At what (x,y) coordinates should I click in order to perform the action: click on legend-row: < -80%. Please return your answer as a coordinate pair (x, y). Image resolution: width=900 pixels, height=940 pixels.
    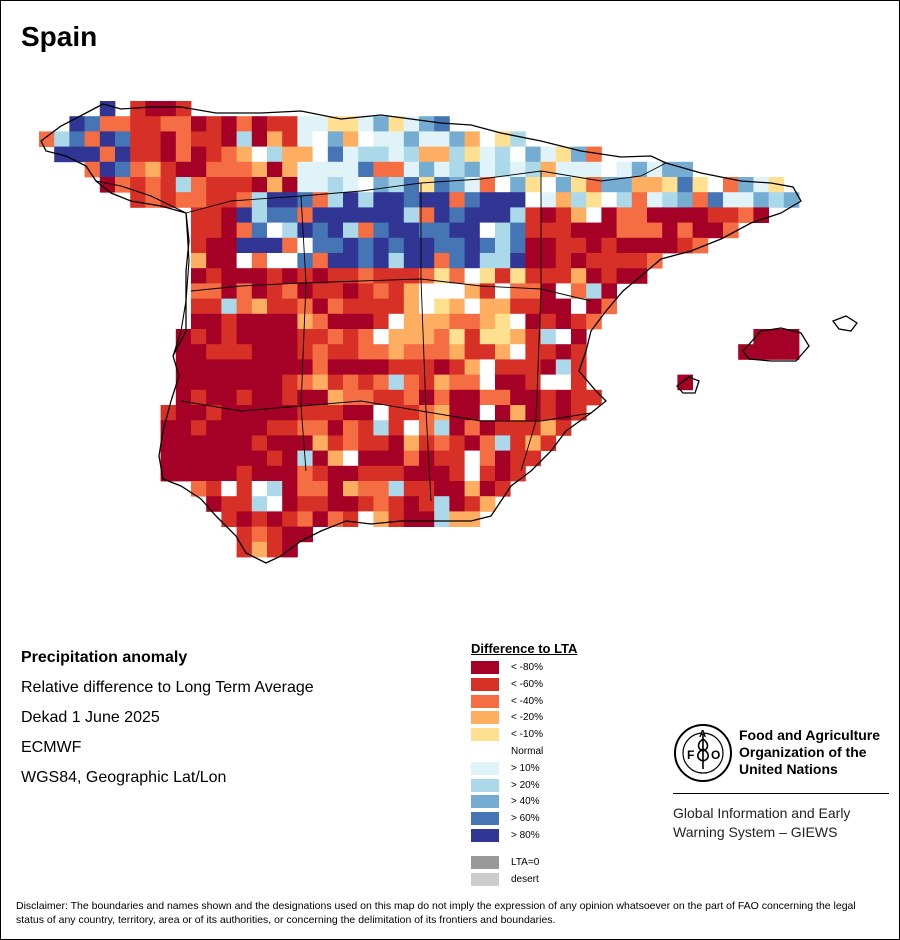
    Looking at the image, I should click on (524, 668).